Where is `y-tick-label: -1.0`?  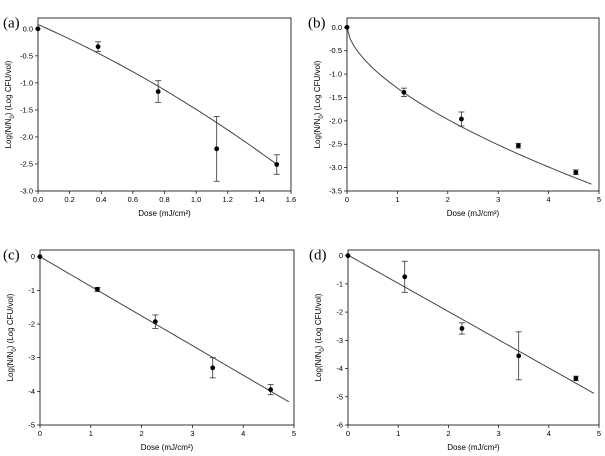
y-tick-label: -1.0 is located at coordinates (335, 74).